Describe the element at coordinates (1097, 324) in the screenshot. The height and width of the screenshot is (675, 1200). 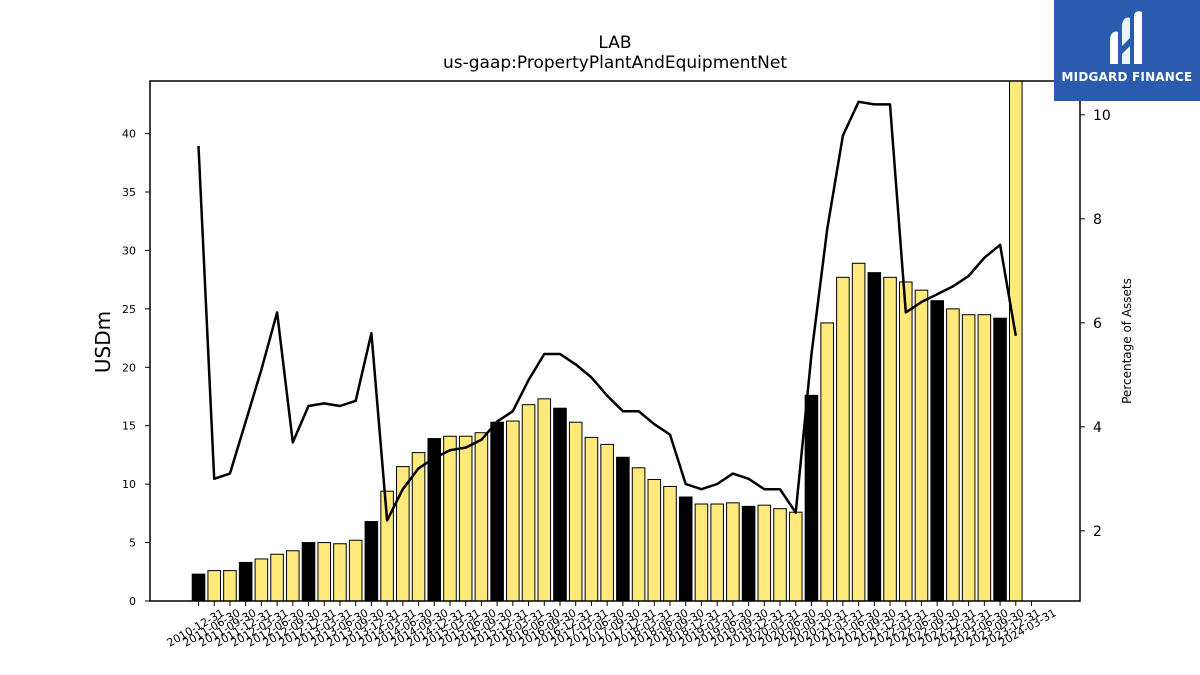
I see `y2-tick-label: 6` at that location.